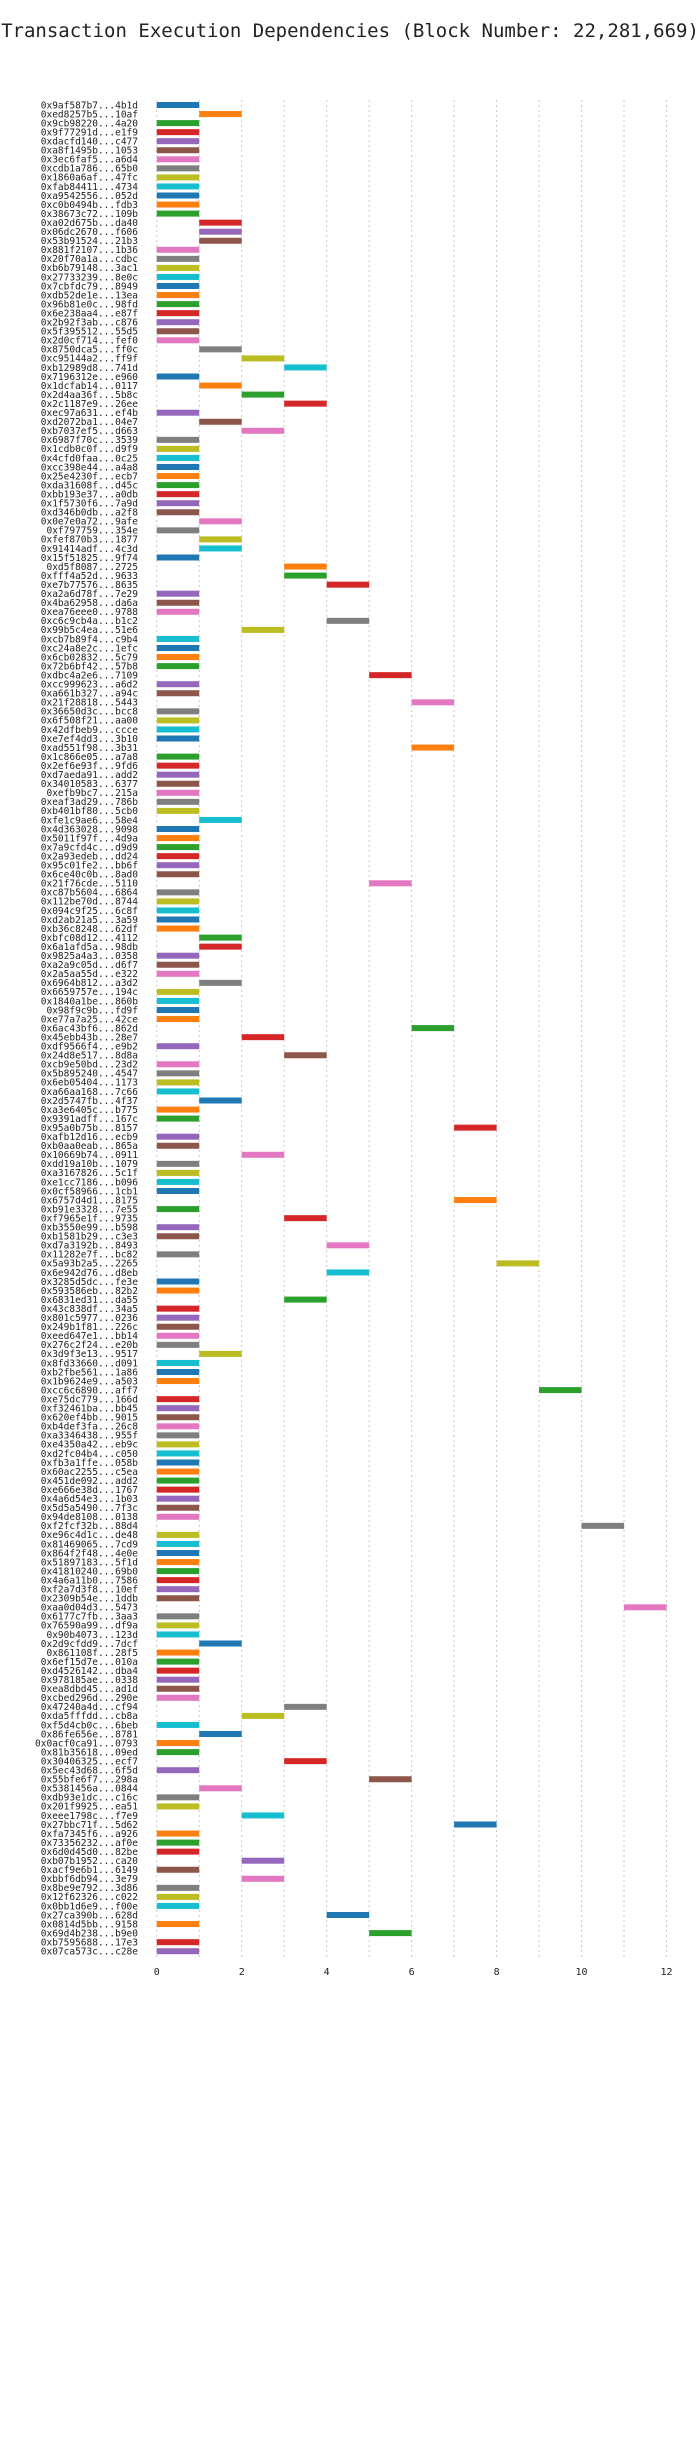  I want to click on y-tick-label: 0xb401bf80...5cb0, so click(90, 811).